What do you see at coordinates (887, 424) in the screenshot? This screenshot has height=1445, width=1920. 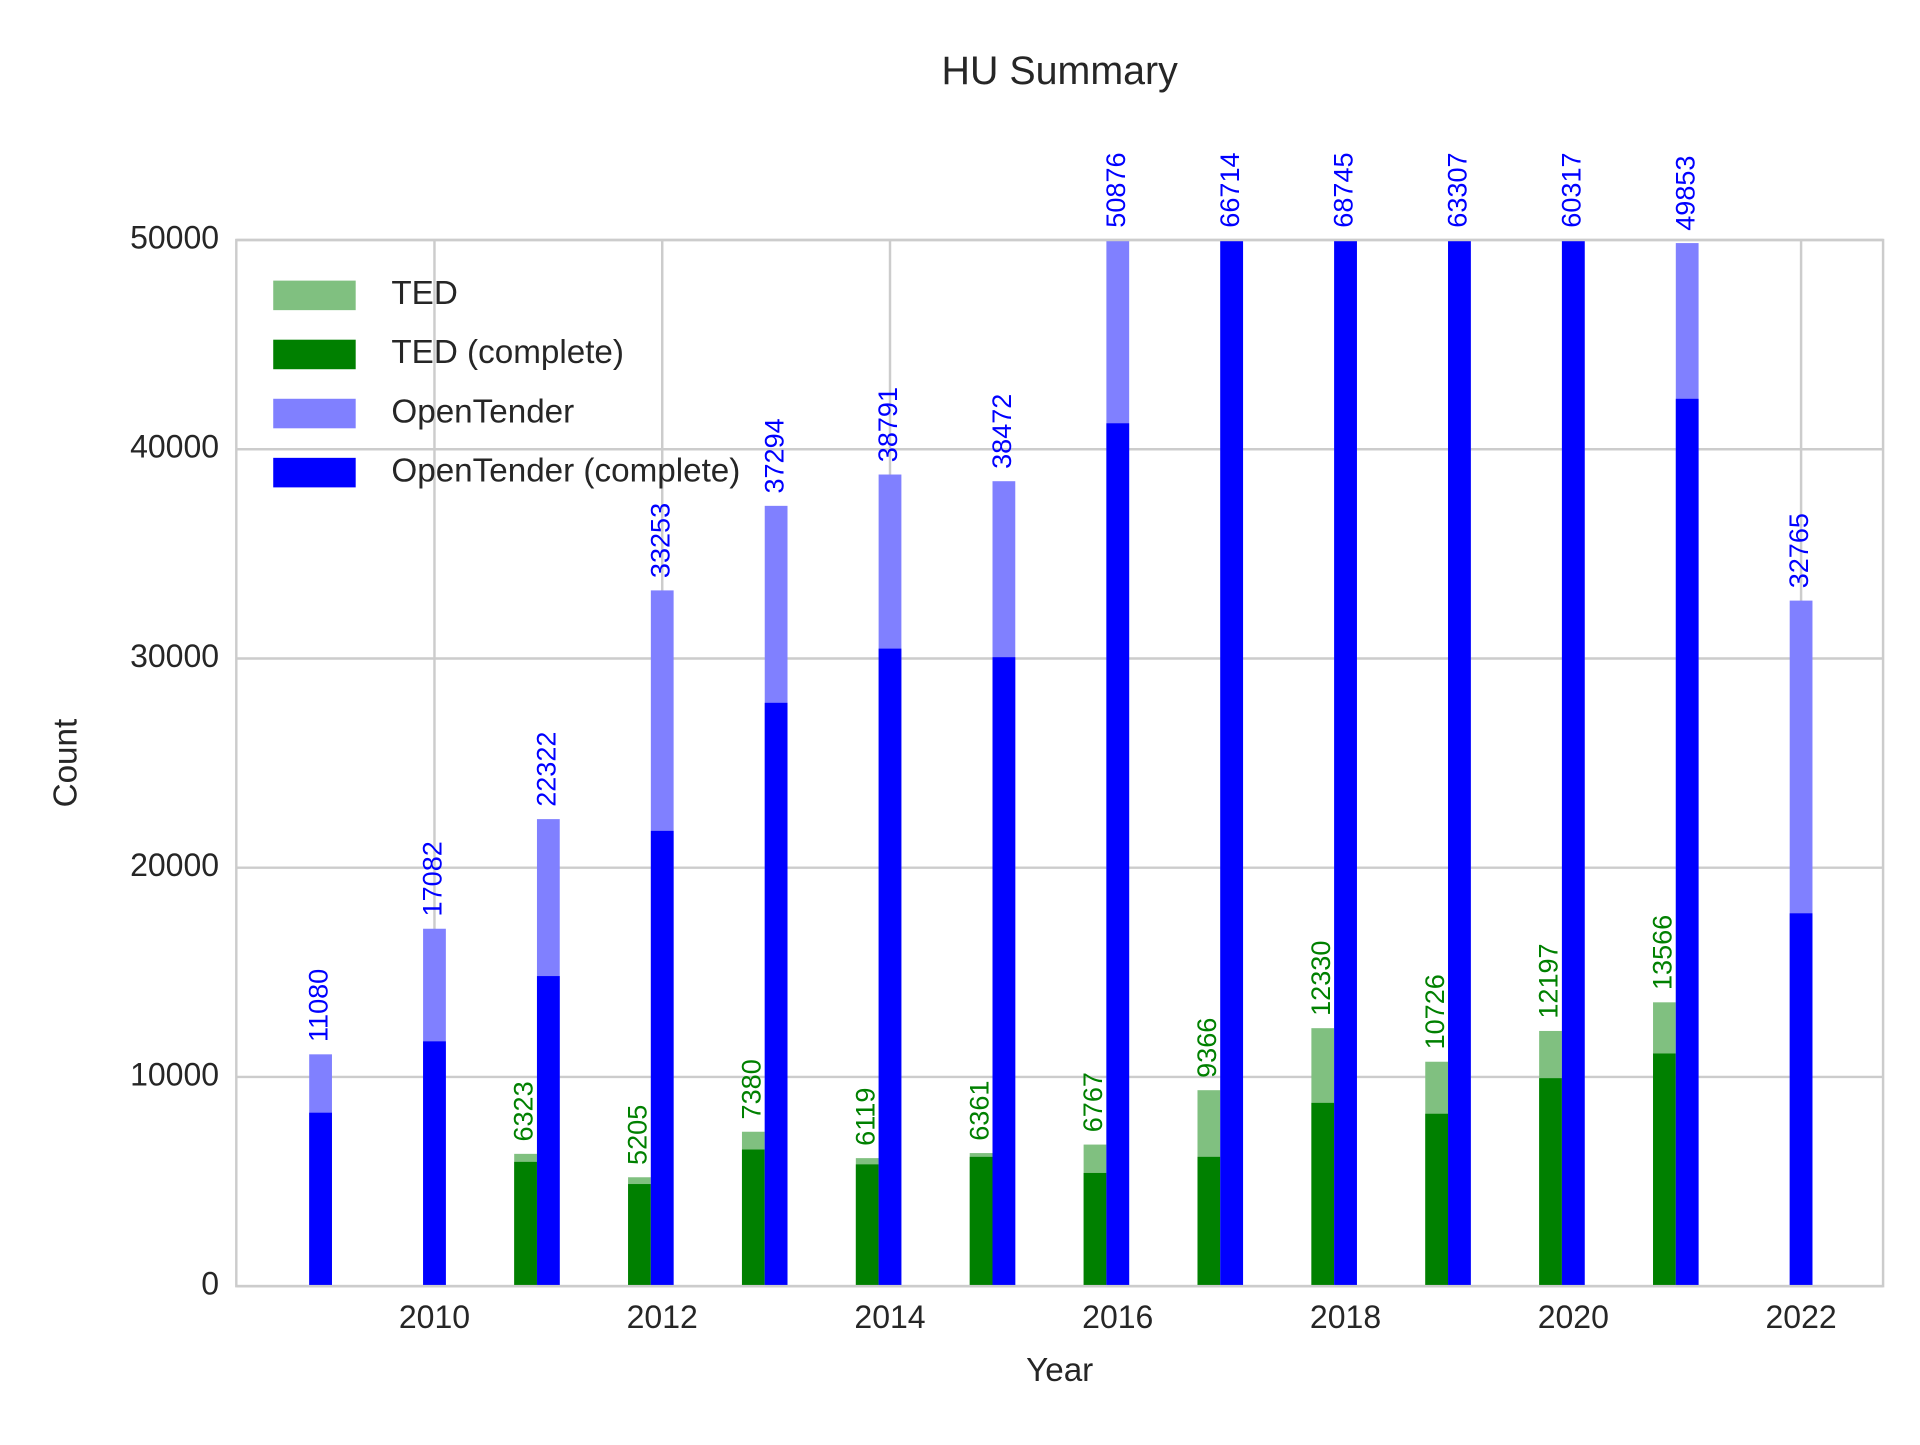 I see `value-label: 38791` at bounding box center [887, 424].